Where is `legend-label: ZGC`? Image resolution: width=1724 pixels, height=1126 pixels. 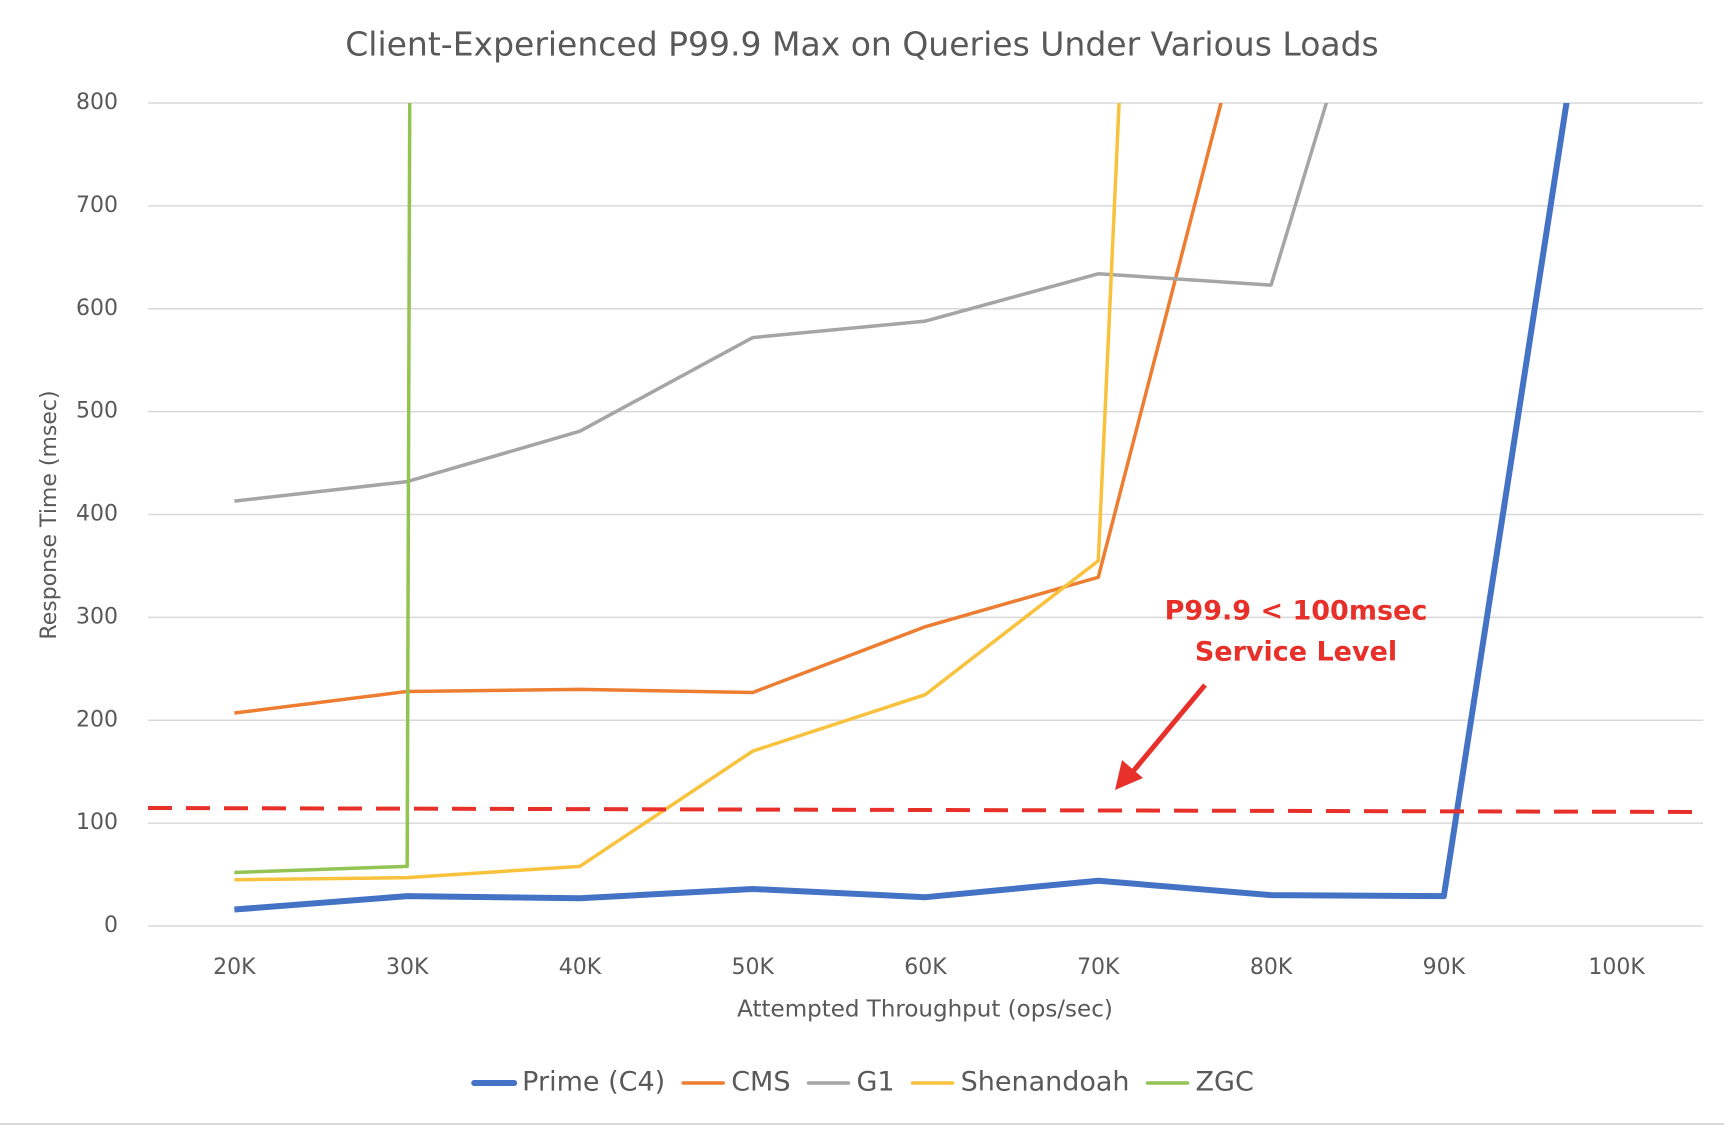
legend-label: ZGC is located at coordinates (1225, 1082).